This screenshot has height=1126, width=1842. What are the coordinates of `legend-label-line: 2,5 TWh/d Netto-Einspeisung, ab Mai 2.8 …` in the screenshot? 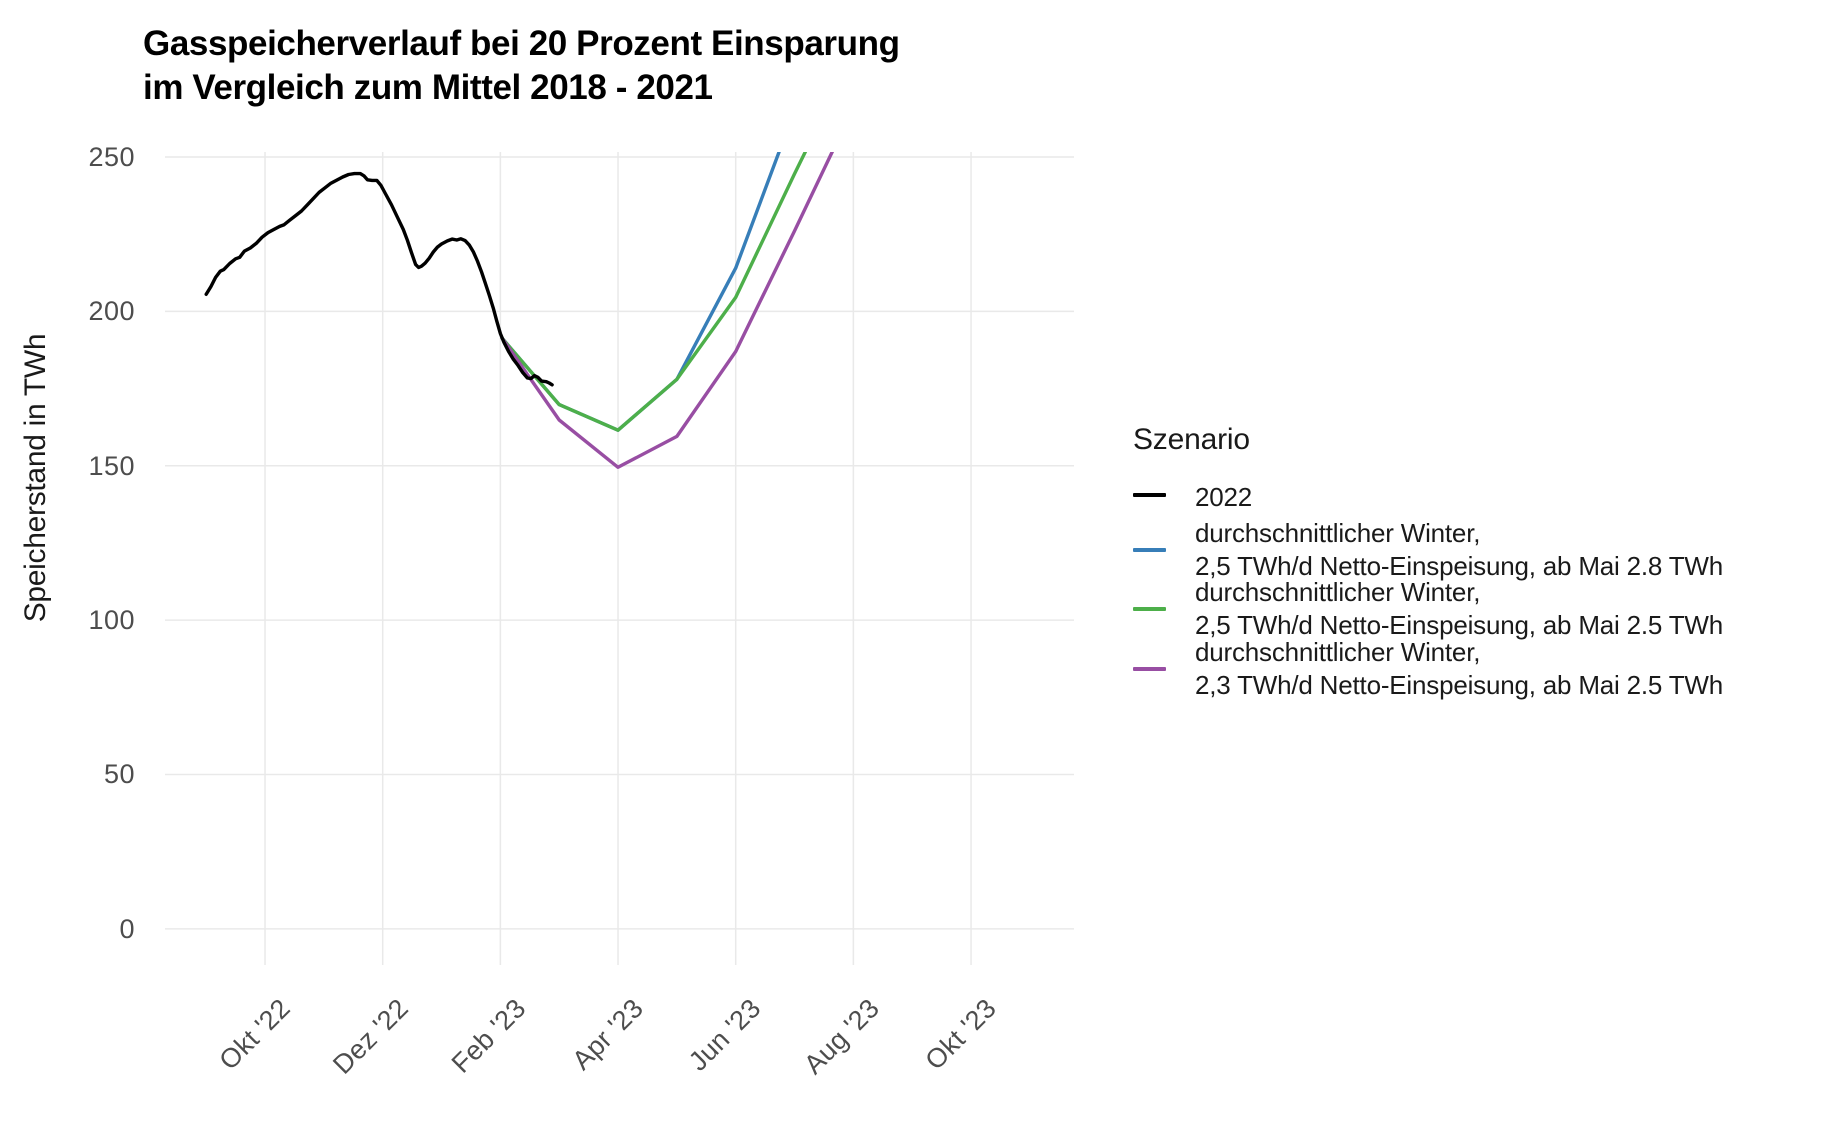 It's located at (1459, 566).